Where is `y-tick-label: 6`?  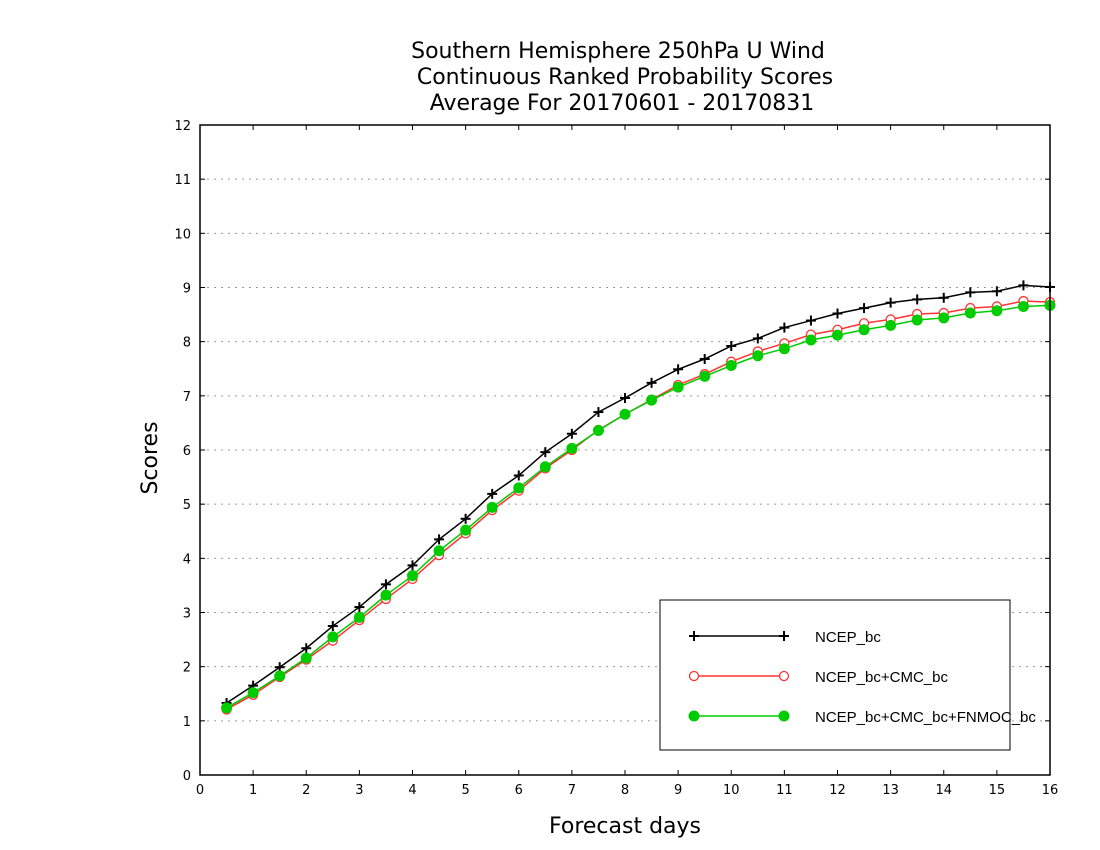
y-tick-label: 6 is located at coordinates (187, 451).